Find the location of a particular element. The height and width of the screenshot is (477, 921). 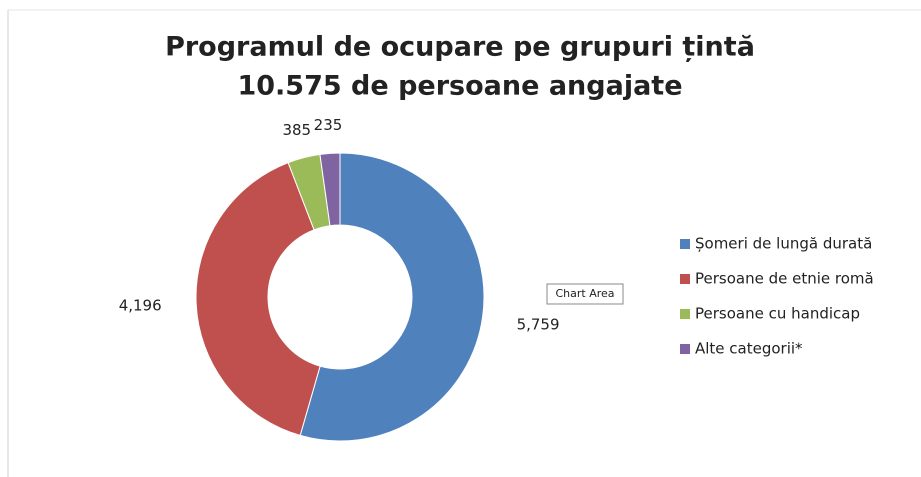

chart-title: Programul de ocupare pe grupuri țintă is located at coordinates (460, 47).